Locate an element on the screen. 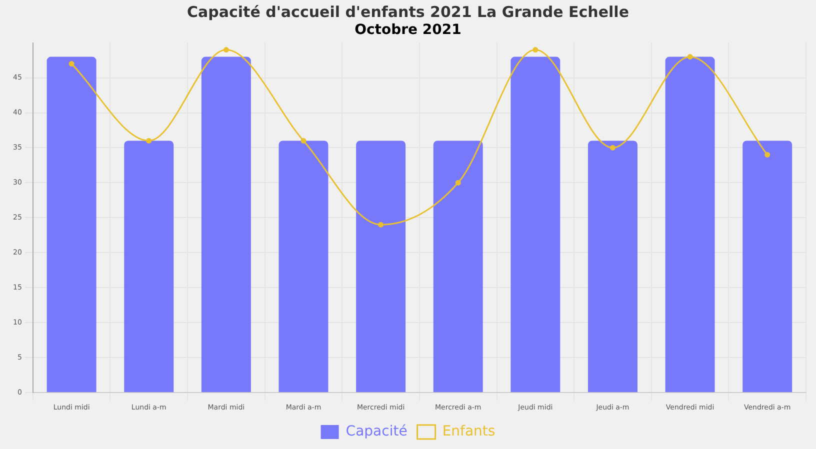 The image size is (816, 449). chart-title: Capacité d'accueil d'enfants 2021 La Grande Echelle is located at coordinates (408, 11).